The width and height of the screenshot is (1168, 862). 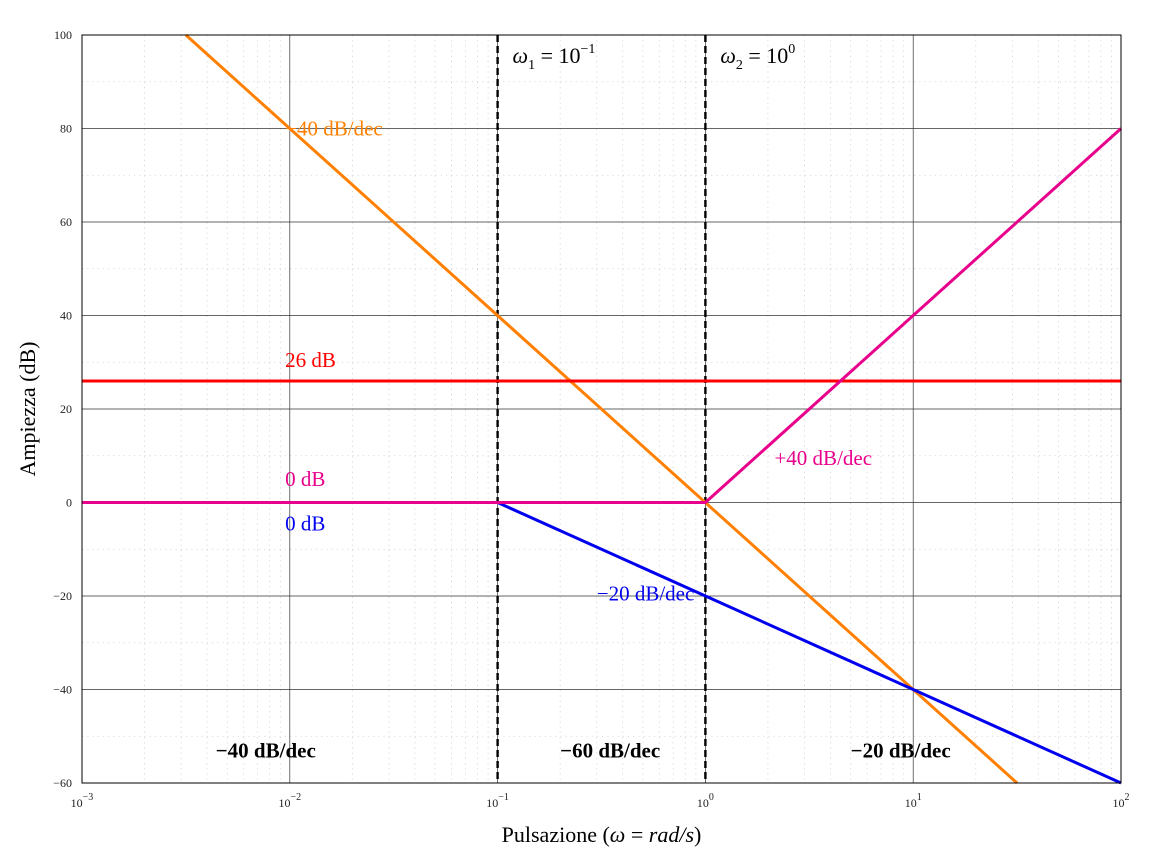 I want to click on region-label-minus20: −20 dB/dec, so click(x=901, y=750).